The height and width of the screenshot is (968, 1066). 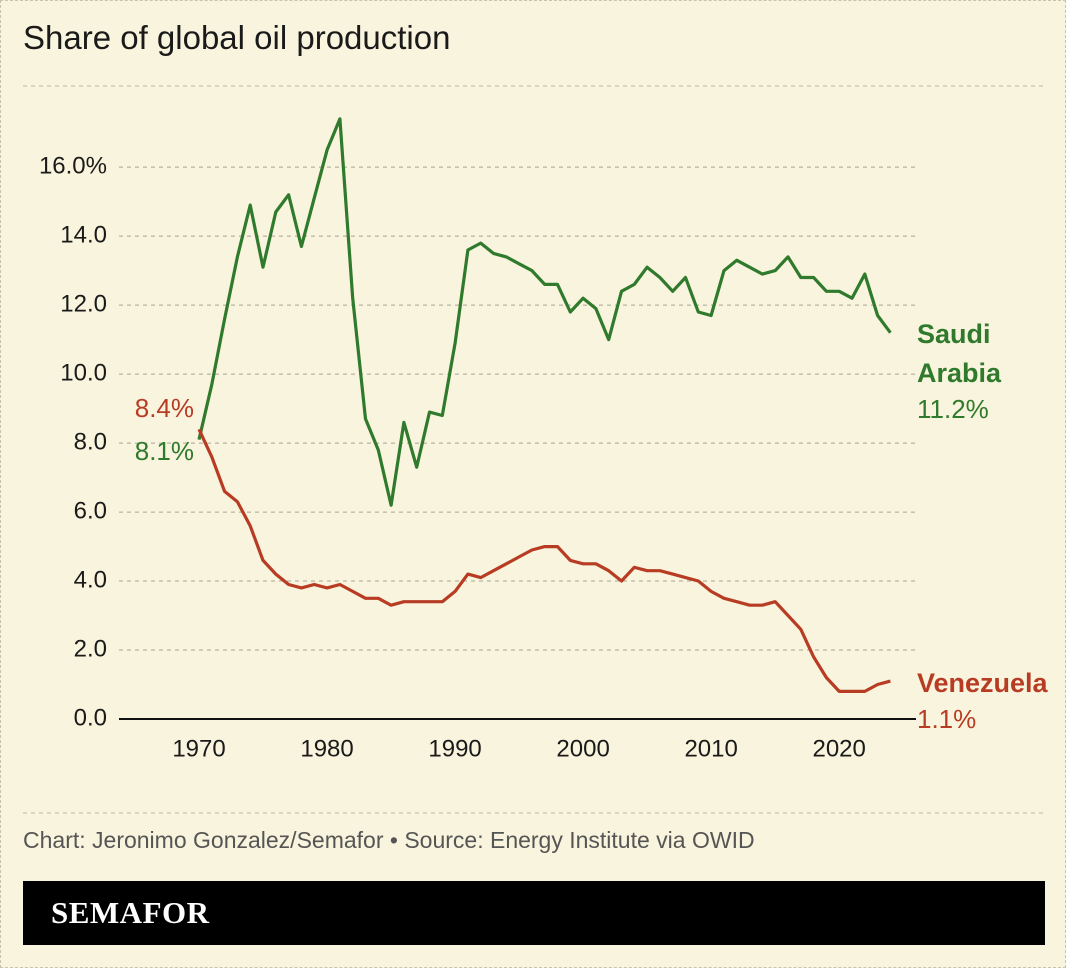 I want to click on y-tick-label: 14.0, so click(x=83, y=235).